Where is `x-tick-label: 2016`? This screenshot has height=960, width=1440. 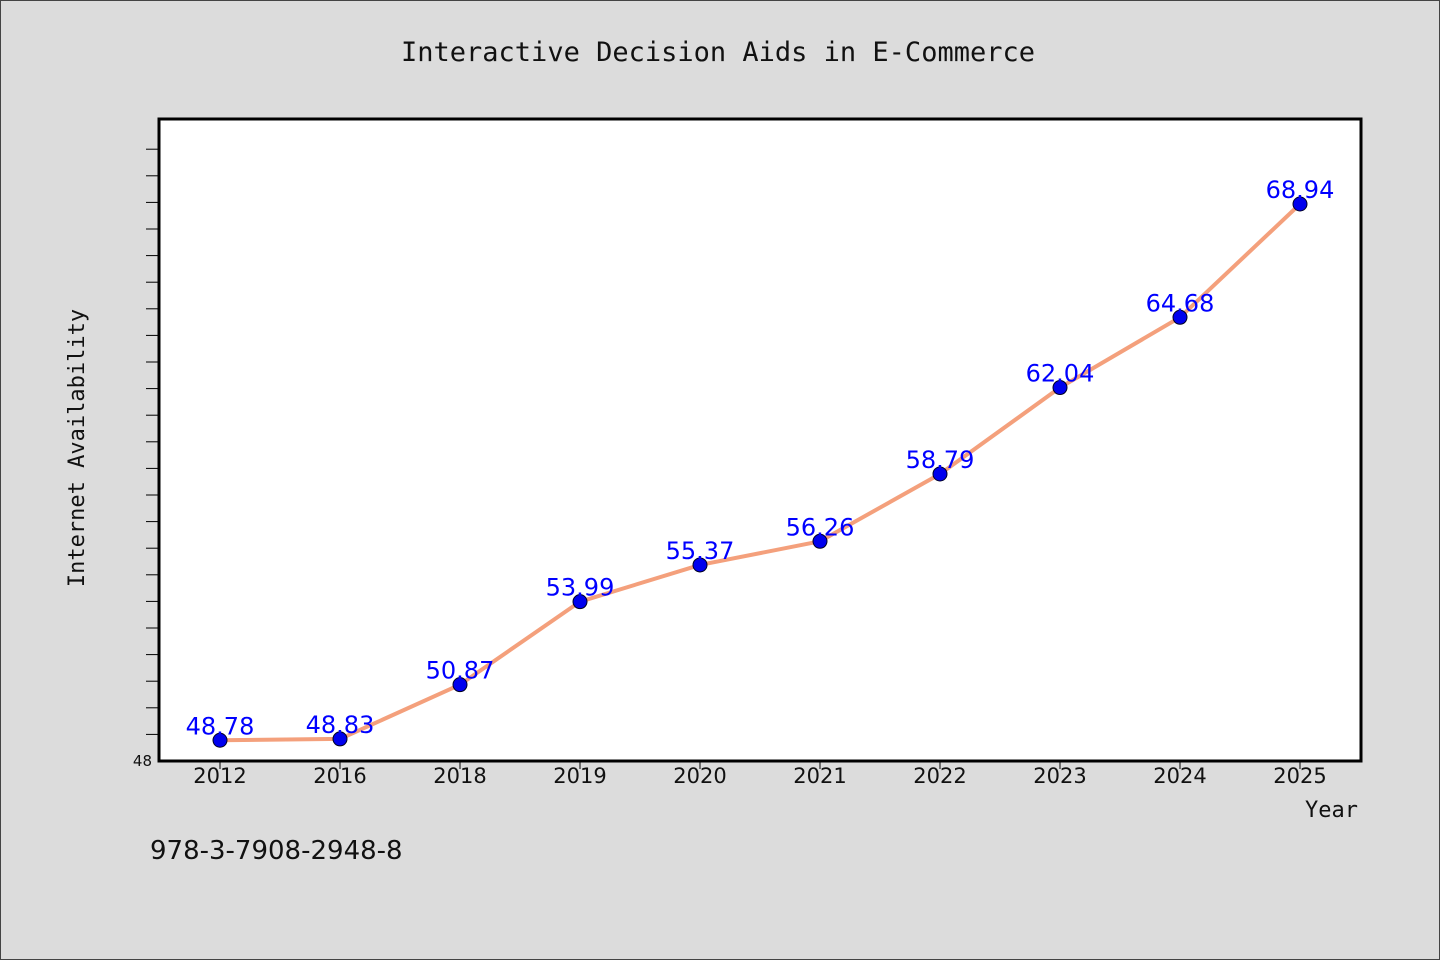
x-tick-label: 2016 is located at coordinates (339, 776).